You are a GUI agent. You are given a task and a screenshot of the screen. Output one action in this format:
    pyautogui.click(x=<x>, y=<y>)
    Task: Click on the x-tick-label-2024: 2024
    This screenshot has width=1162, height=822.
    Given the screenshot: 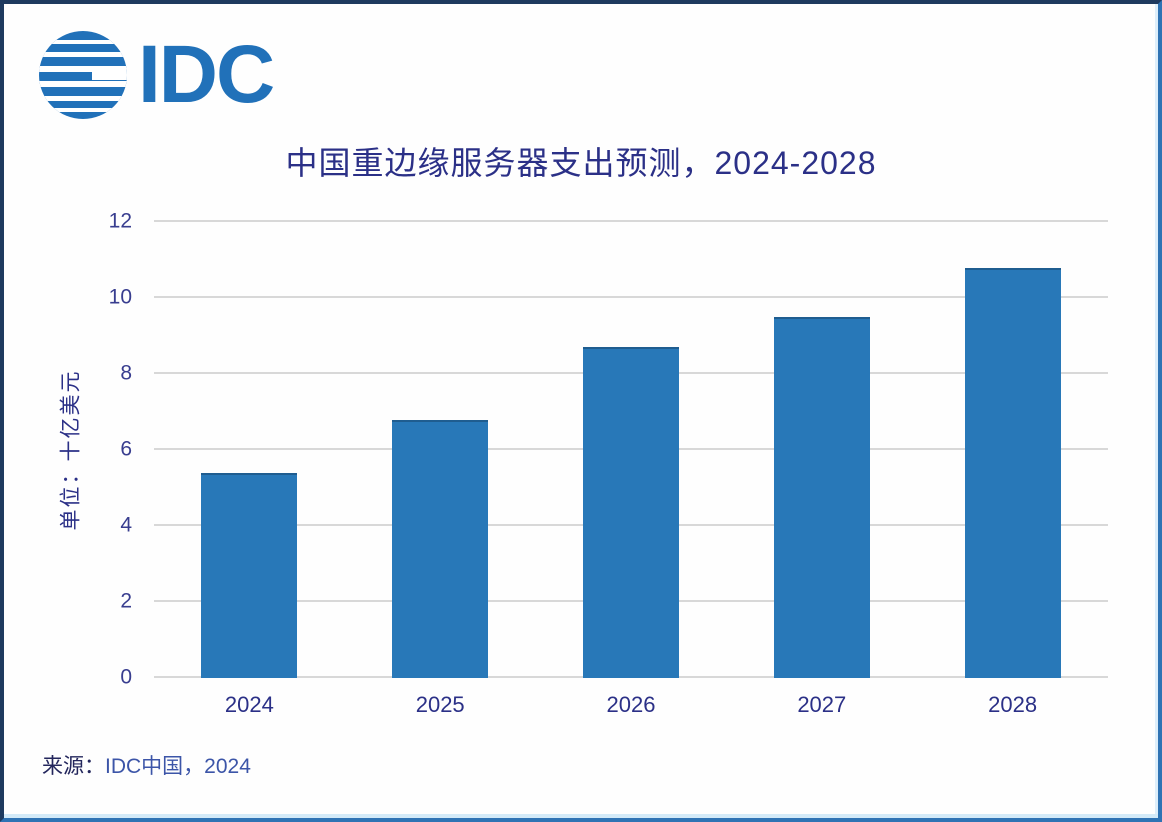 What is the action you would take?
    pyautogui.click(x=249, y=704)
    